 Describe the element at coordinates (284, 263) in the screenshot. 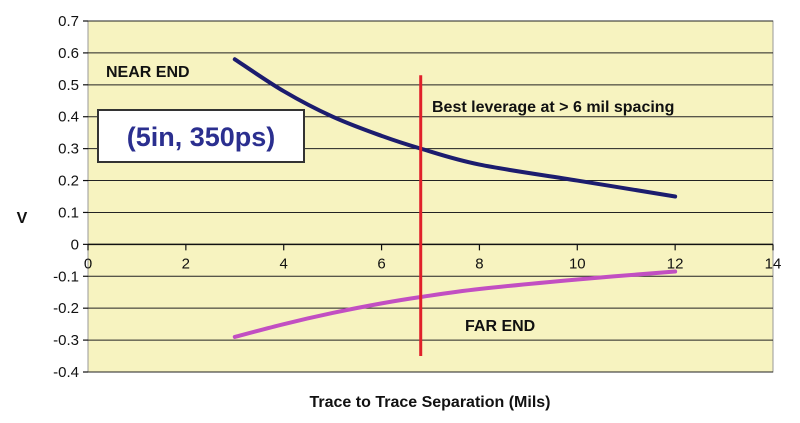

I see `x-tick-label: 4` at that location.